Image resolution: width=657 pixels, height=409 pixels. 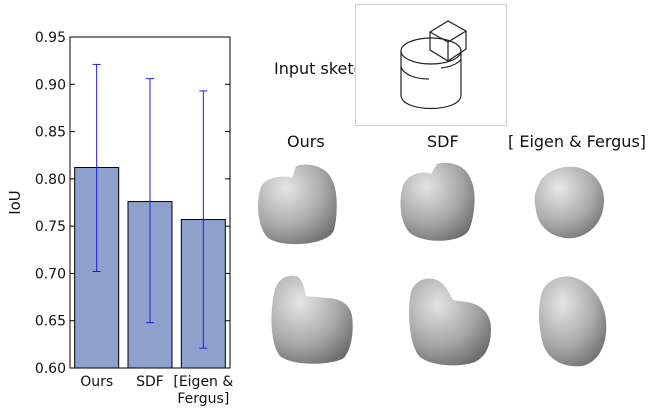 I want to click on input-sketch-label: Input sketch, so click(x=323, y=68).